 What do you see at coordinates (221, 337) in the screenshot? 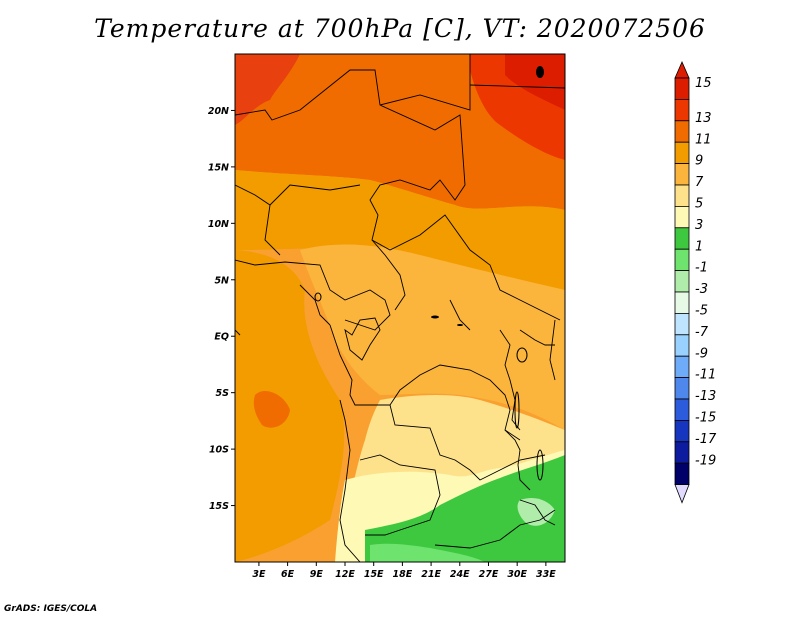
I see `lat-tick-label: EQ` at bounding box center [221, 337].